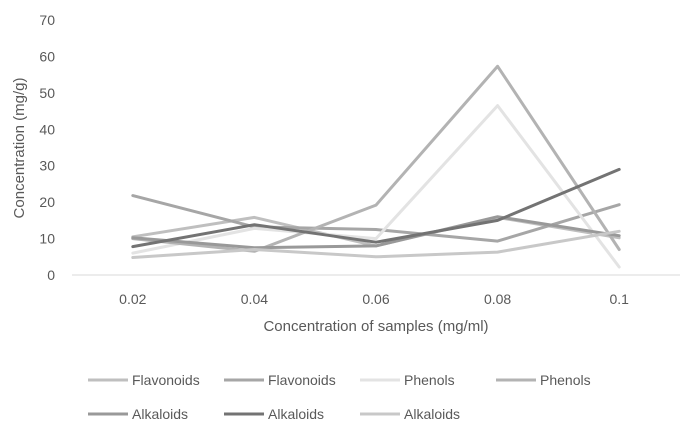 The image size is (693, 424). Describe the element at coordinates (47, 93) in the screenshot. I see `y-tick-label: 50` at that location.